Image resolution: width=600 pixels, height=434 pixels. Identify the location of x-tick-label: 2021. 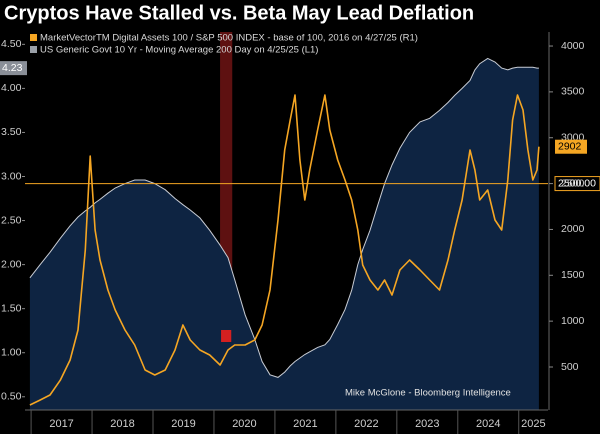
(305, 424).